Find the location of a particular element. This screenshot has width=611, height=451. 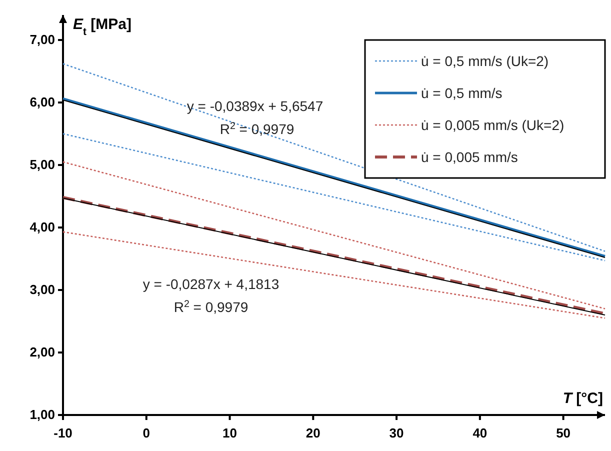

y-tick-label: 4,00 is located at coordinates (42, 227).